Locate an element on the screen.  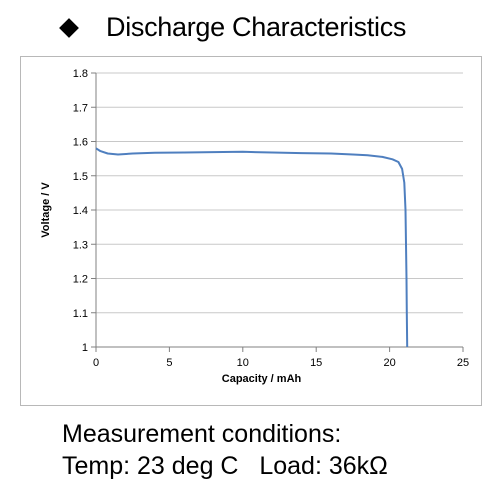
y-tick-label: 1.2 is located at coordinates (80, 280).